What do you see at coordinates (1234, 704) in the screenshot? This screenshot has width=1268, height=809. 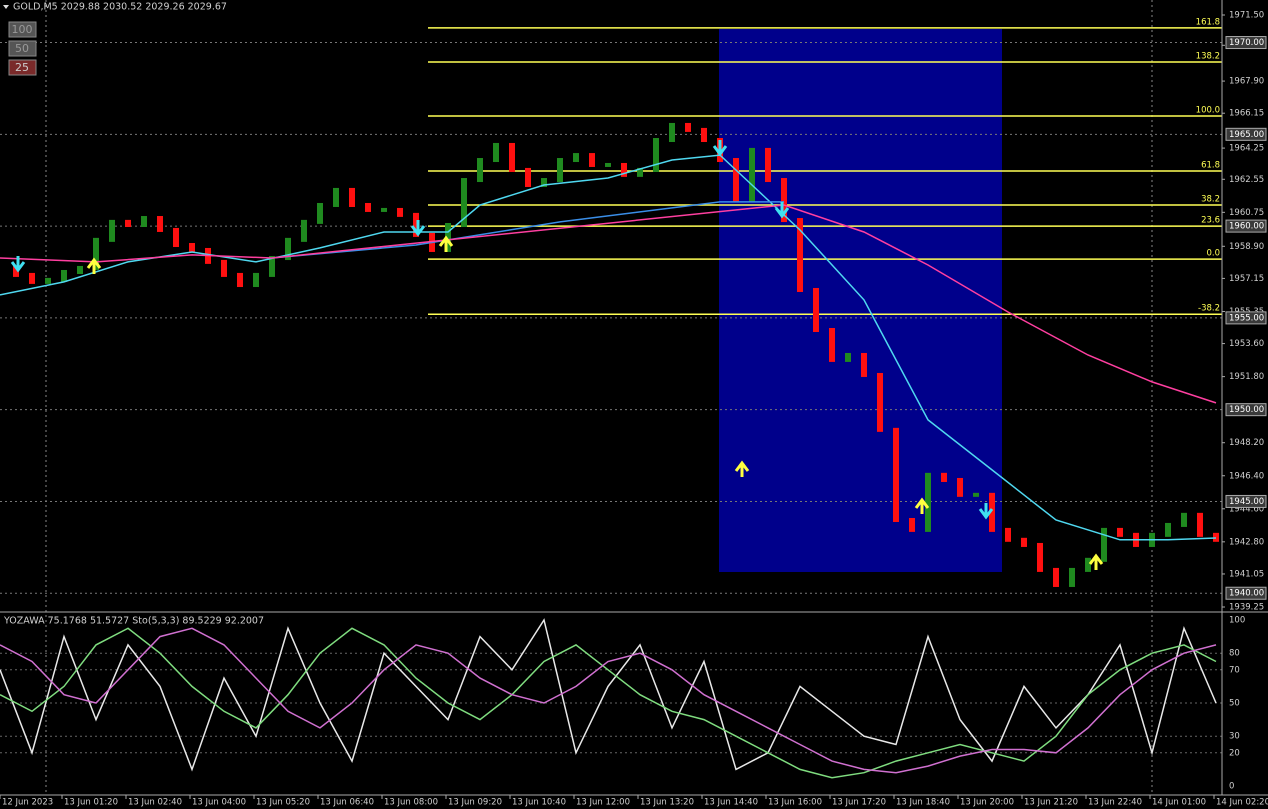 I see `y-tick-label: 50` at bounding box center [1234, 704].